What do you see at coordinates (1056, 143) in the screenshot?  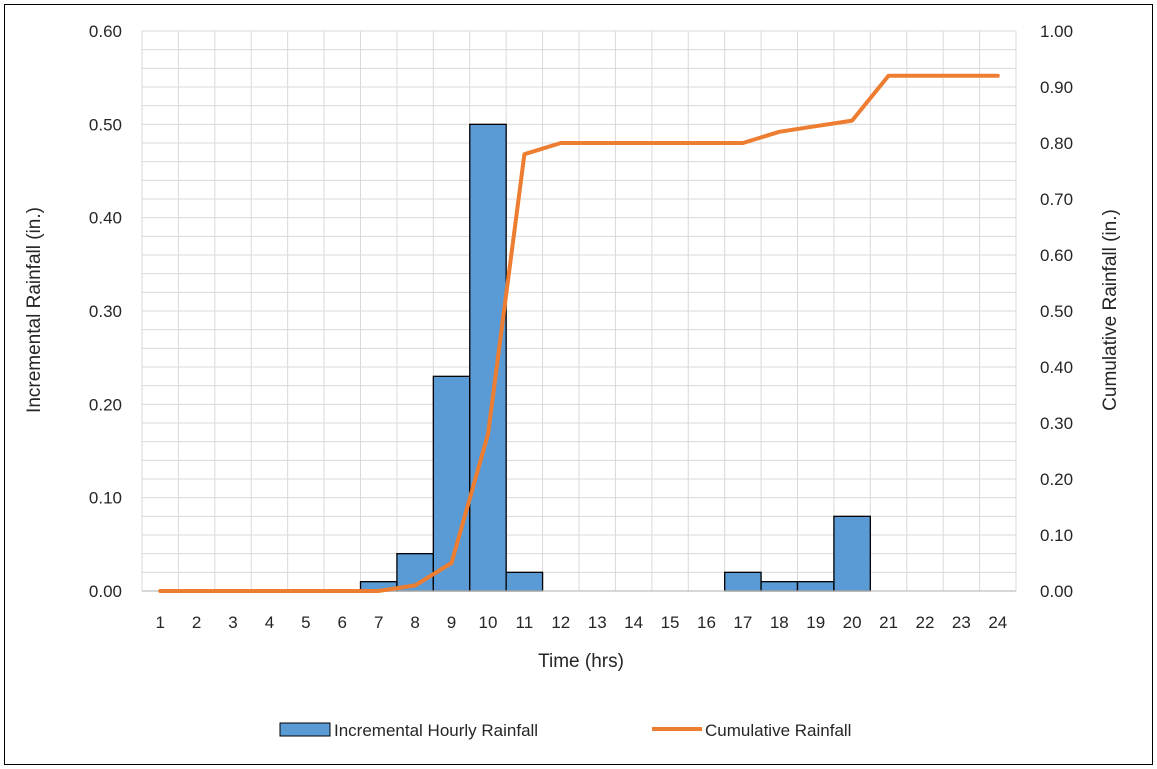 I see `y2-tick-label: 0.80` at bounding box center [1056, 143].